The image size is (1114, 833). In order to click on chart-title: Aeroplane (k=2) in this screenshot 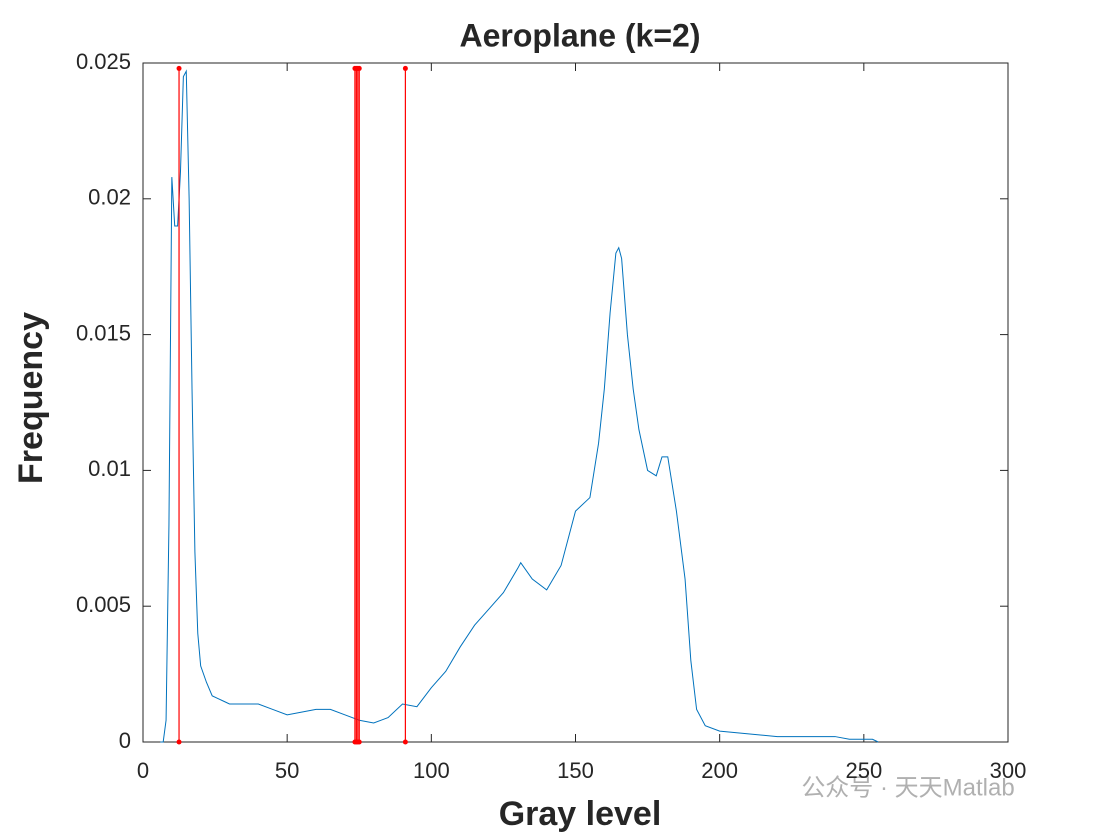, I will do `click(580, 35)`.